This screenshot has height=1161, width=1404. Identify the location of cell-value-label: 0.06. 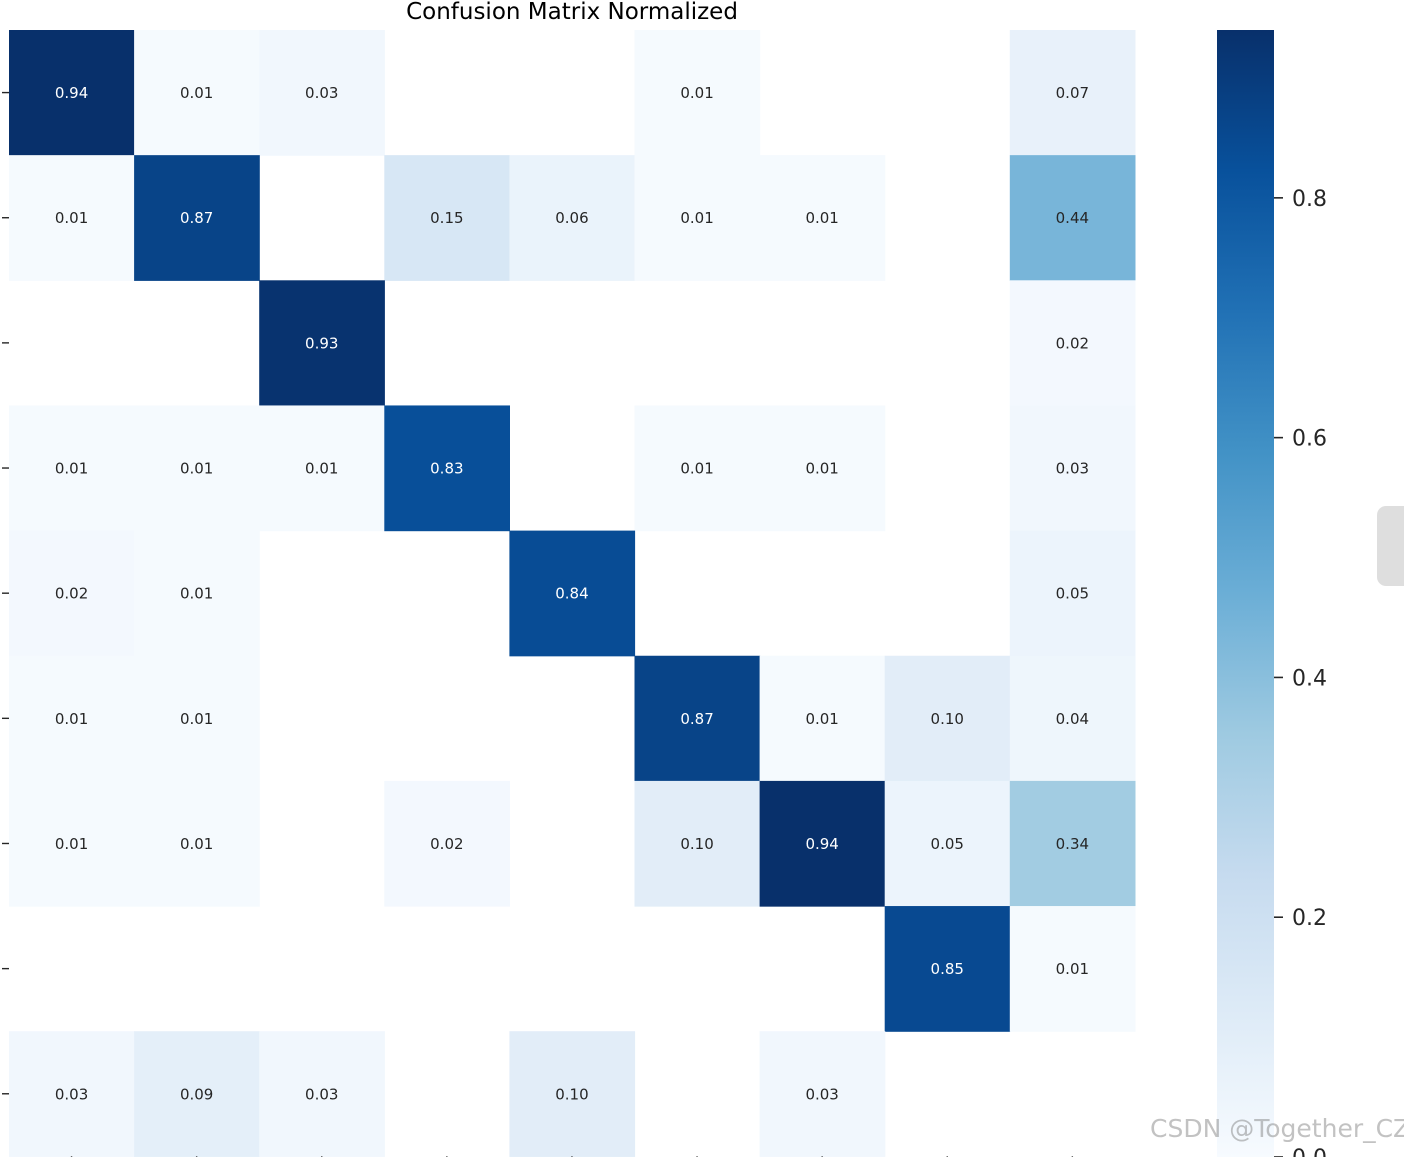
(571, 218).